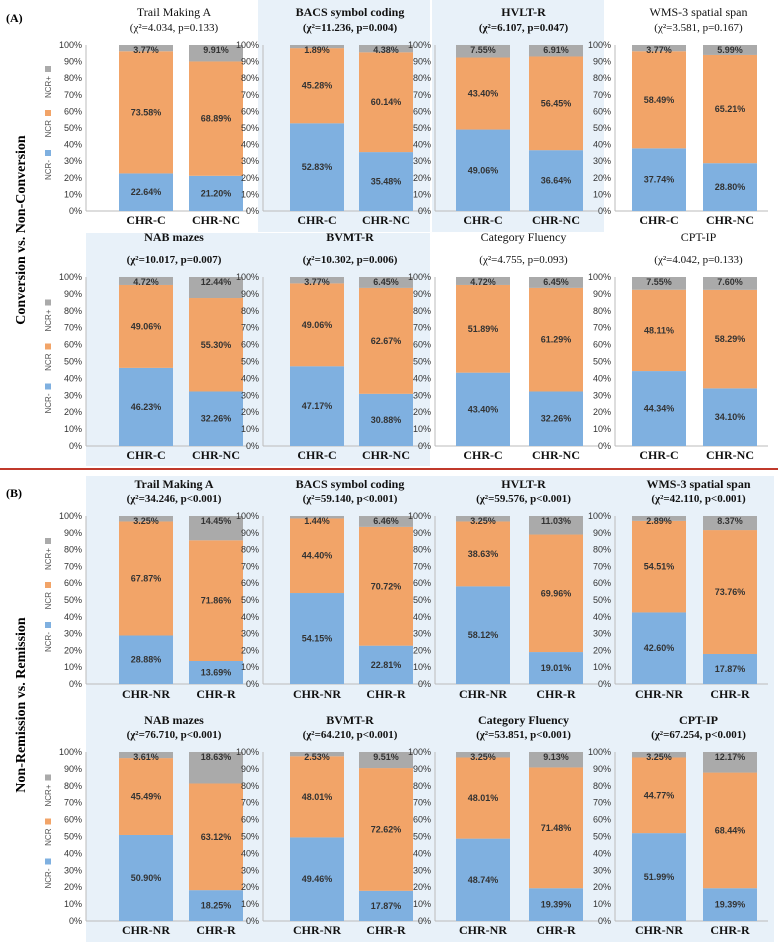  I want to click on bar-value-label: 58.49%, so click(659, 100).